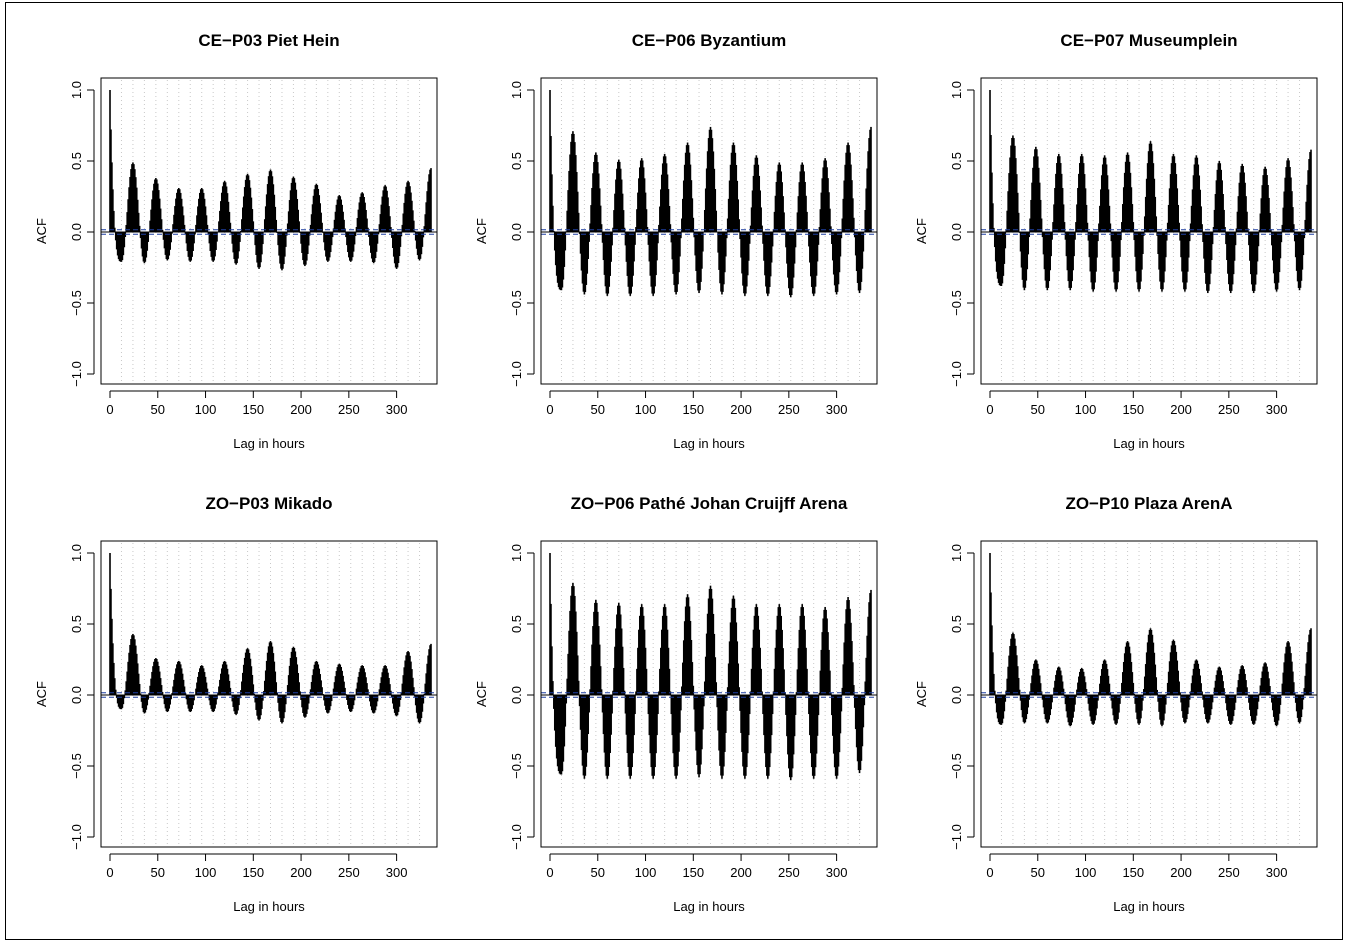 This screenshot has width=1349, height=945. I want to click on y-tick-label: 1.0, so click(956, 90).